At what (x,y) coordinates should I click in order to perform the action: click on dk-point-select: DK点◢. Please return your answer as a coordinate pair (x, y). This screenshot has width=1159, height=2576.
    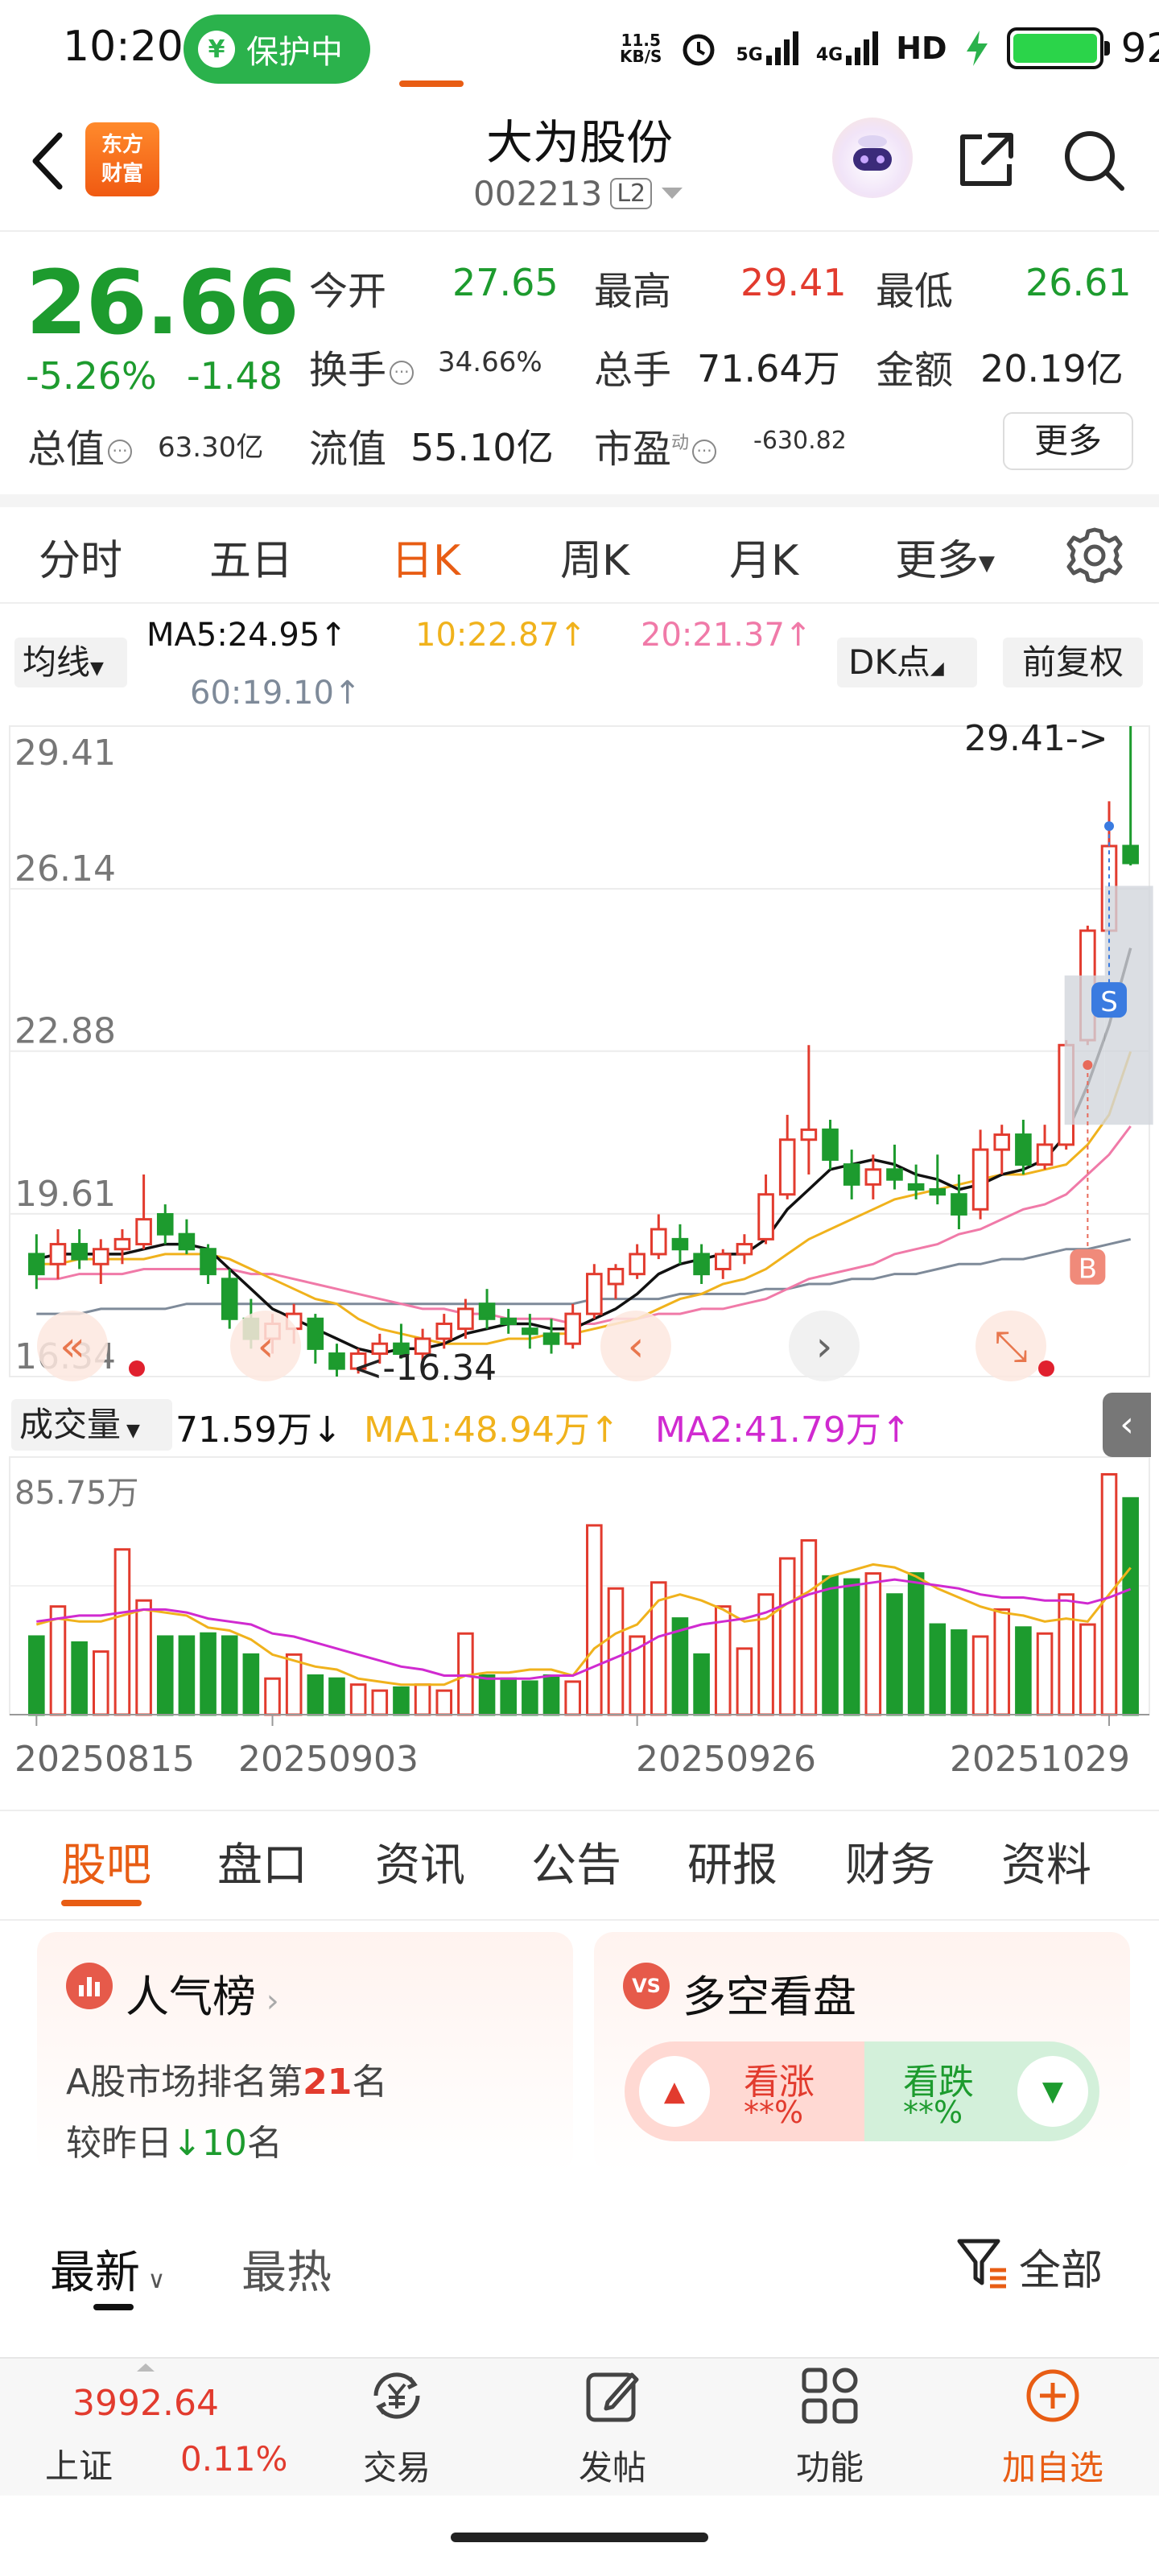
    Looking at the image, I should click on (907, 662).